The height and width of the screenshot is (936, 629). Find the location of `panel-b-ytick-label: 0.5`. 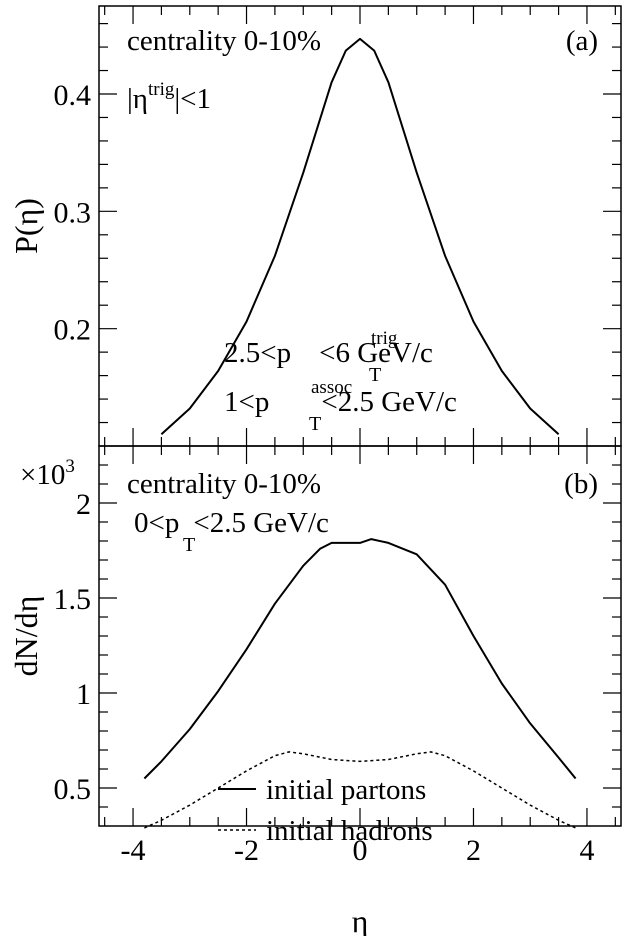

panel-b-ytick-label: 0.5 is located at coordinates (73, 789).